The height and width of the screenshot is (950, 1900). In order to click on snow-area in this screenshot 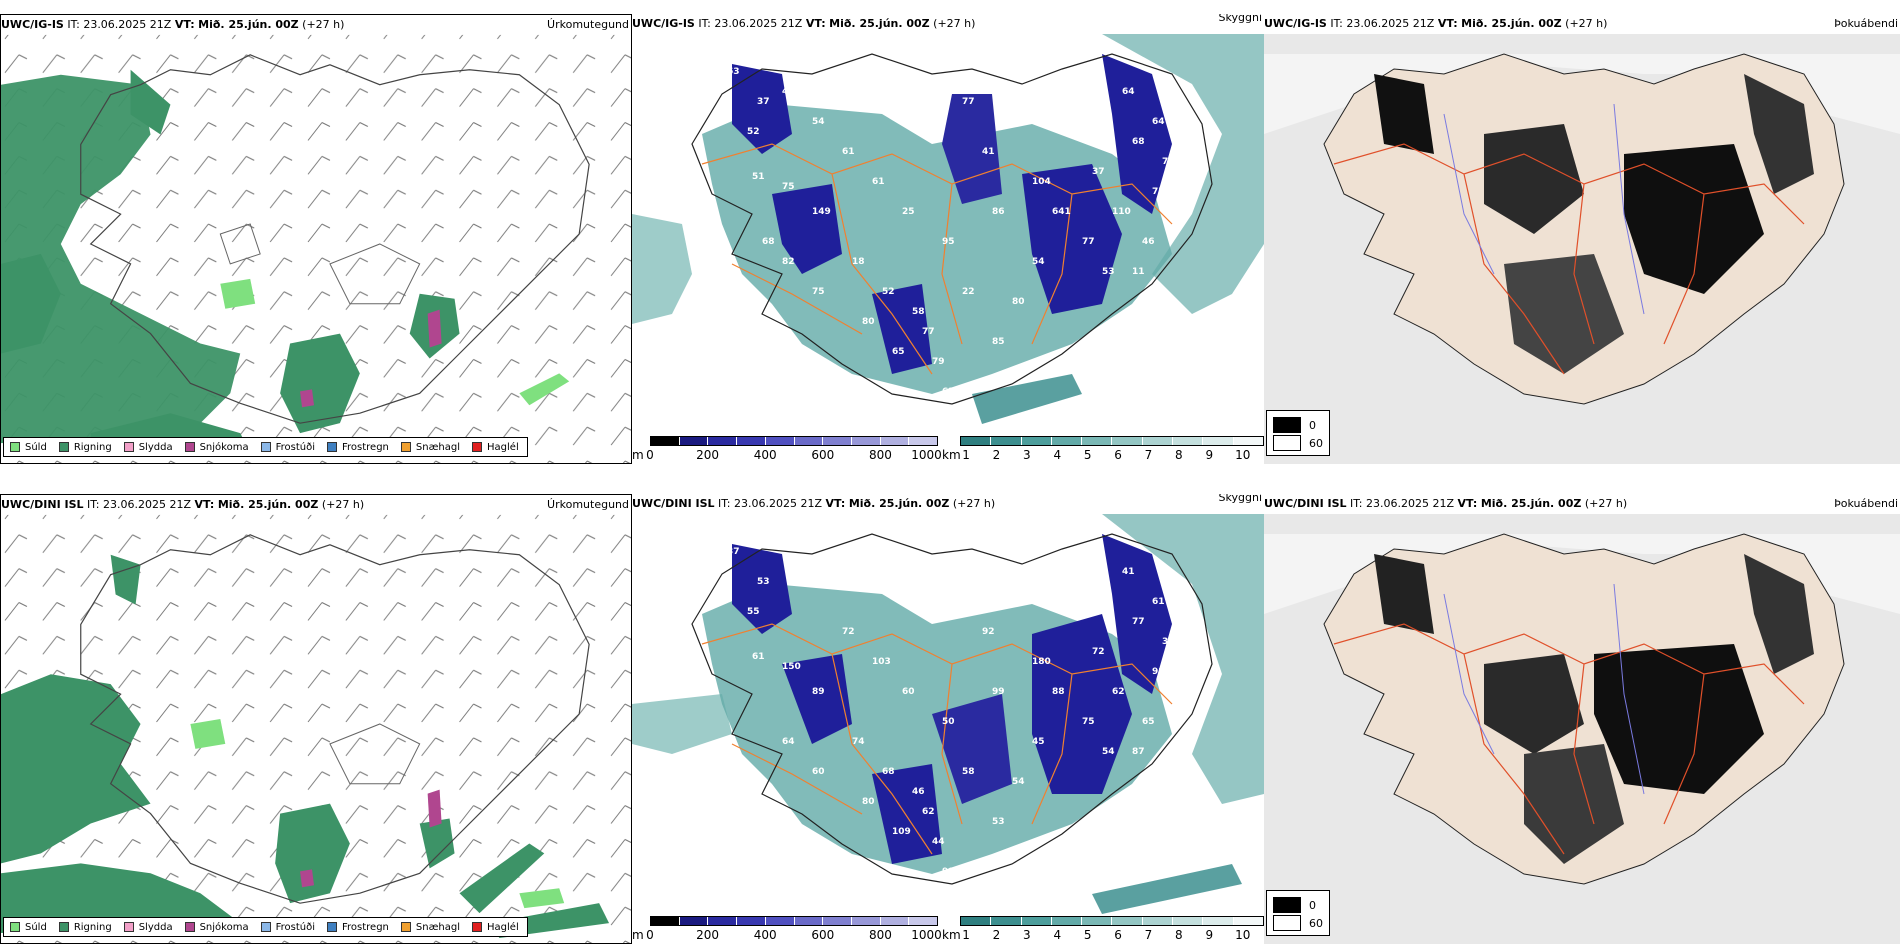, I will do `click(434, 808)`.